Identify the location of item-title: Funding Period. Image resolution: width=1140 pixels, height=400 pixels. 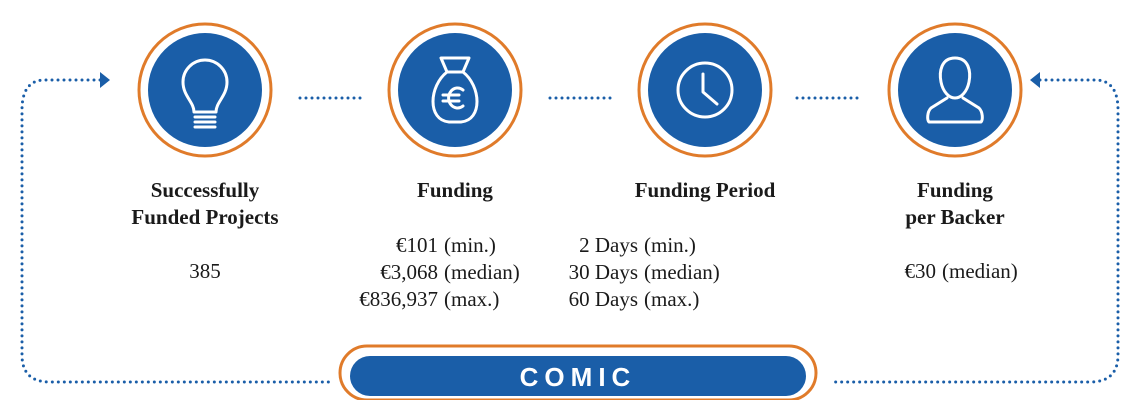
(705, 190).